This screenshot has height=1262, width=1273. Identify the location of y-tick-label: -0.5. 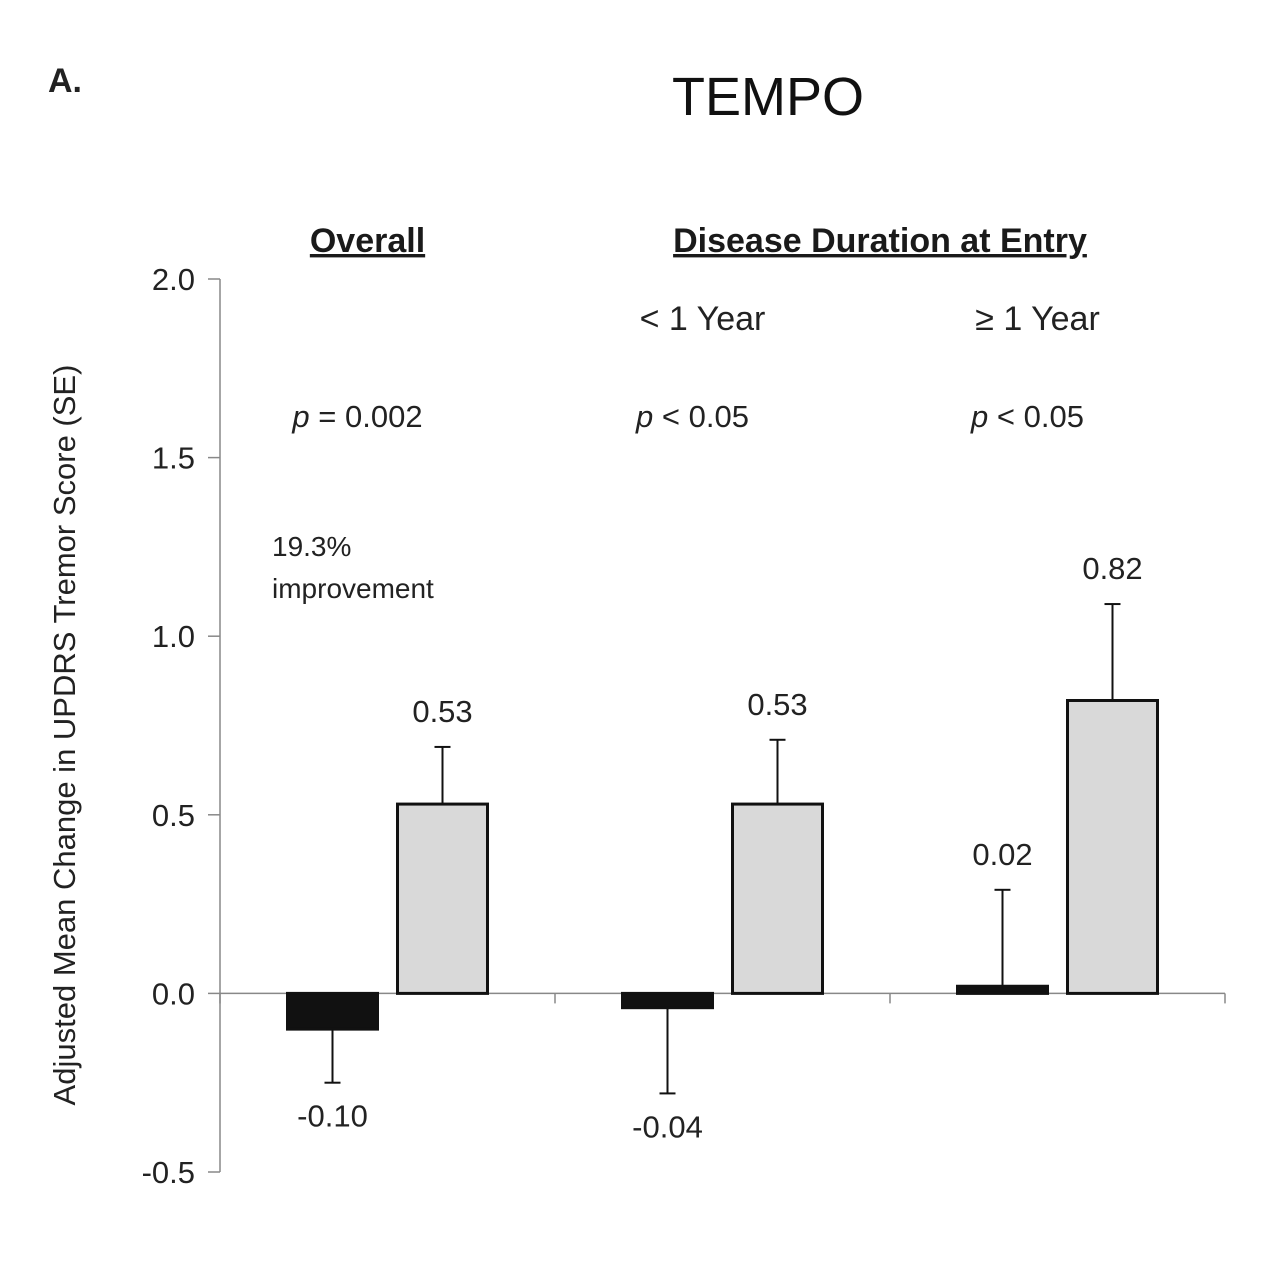
(168, 1172).